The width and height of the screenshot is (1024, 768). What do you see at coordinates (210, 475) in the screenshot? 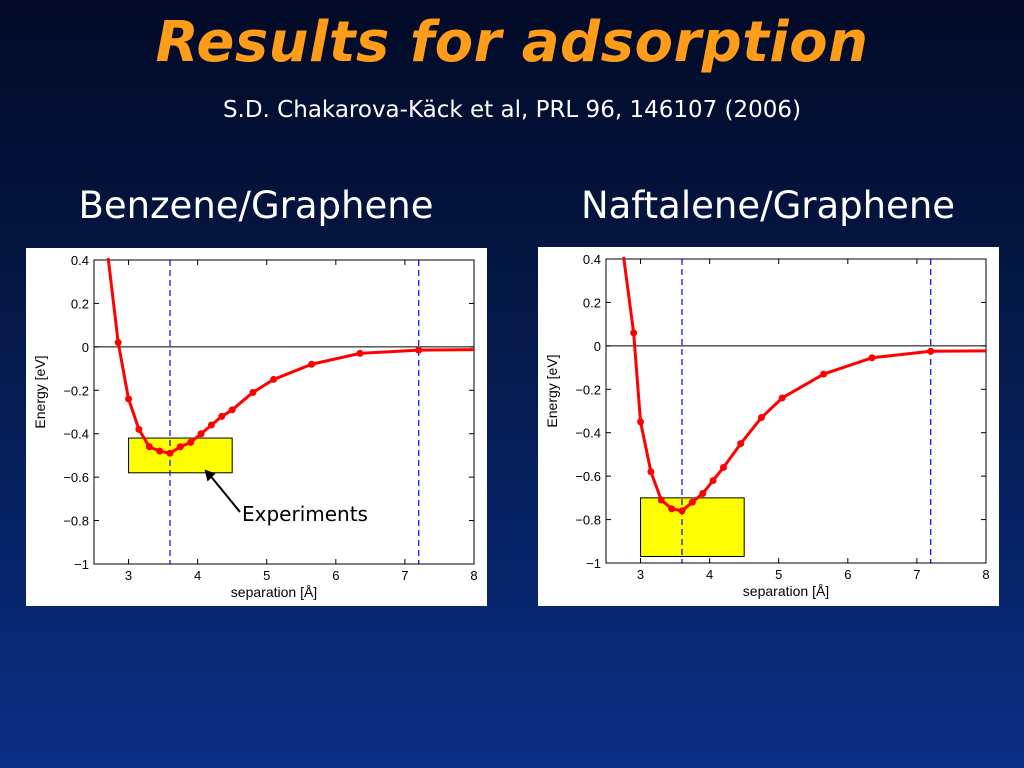
I see `annotation-arrowhead` at bounding box center [210, 475].